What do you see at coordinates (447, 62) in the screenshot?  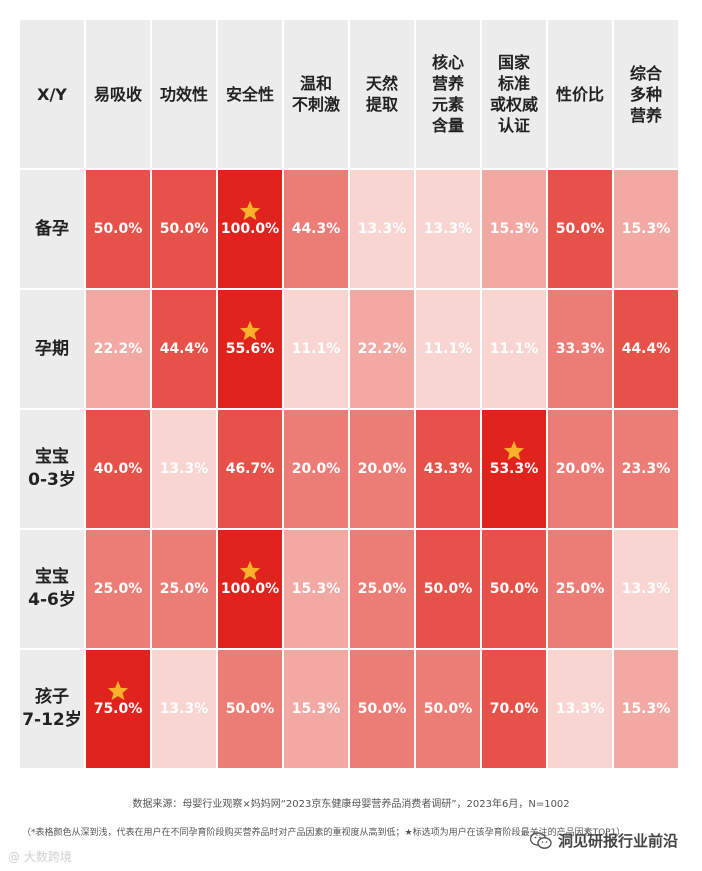 I see `column-header-line: 核心` at bounding box center [447, 62].